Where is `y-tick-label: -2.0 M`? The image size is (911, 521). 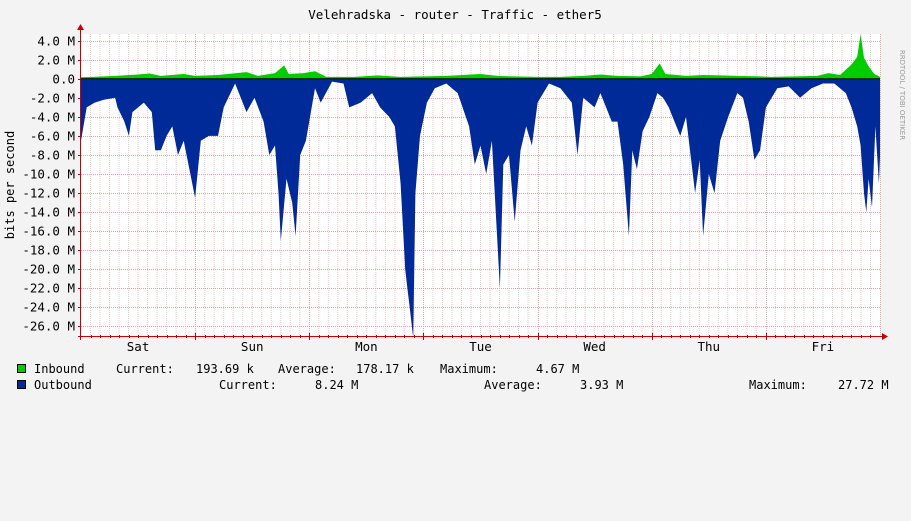
y-tick-label: -2.0 M is located at coordinates (52, 98).